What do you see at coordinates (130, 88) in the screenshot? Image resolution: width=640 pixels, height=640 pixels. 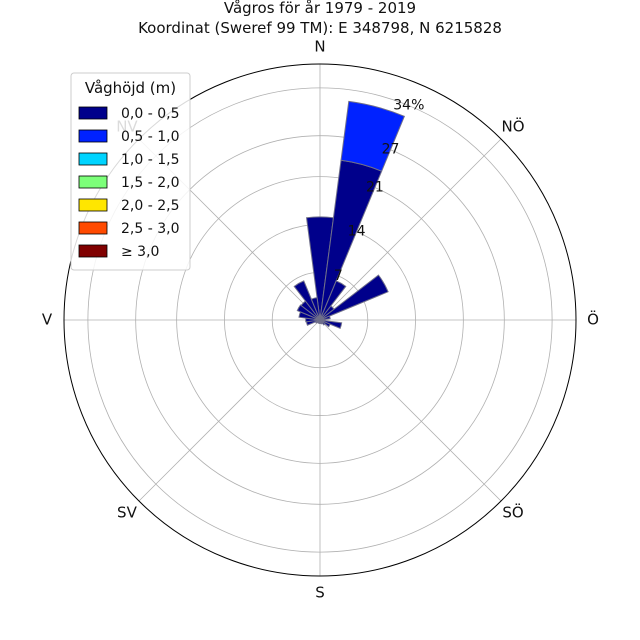 I see `legend-title: Våghöjd (m)` at bounding box center [130, 88].